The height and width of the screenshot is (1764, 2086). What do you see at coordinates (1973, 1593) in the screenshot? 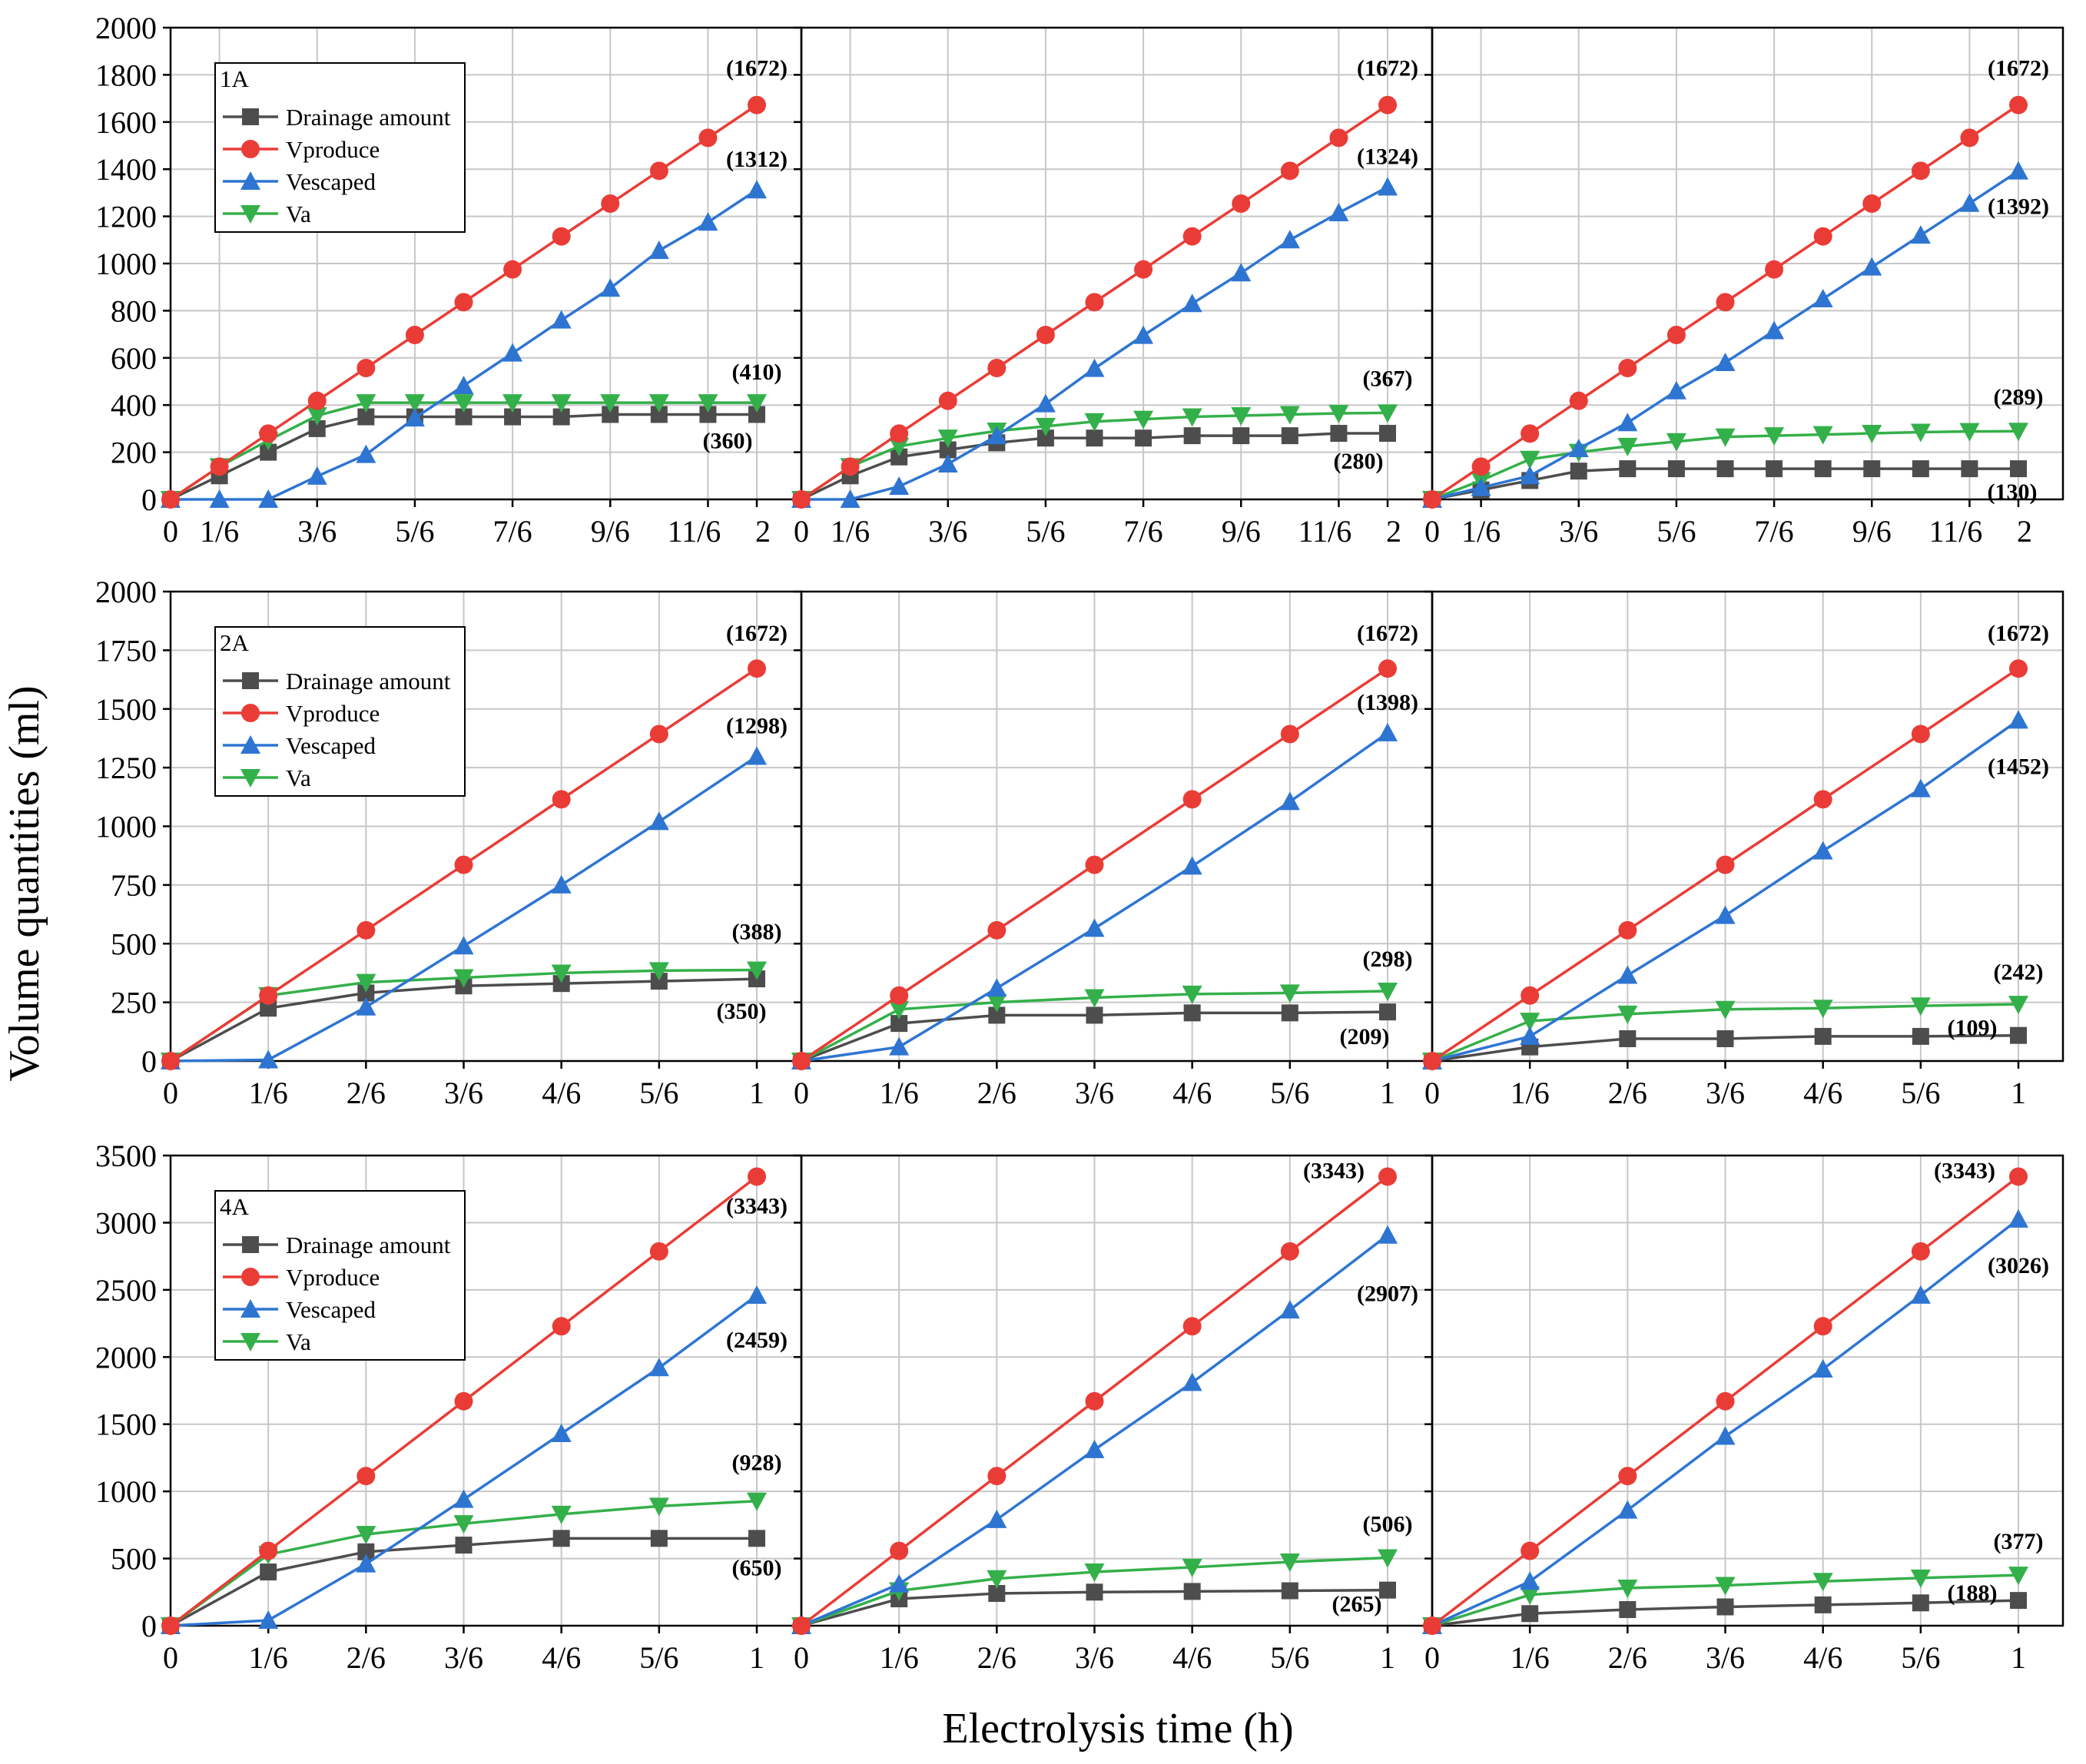
I see `data-label: (188)` at bounding box center [1973, 1593].